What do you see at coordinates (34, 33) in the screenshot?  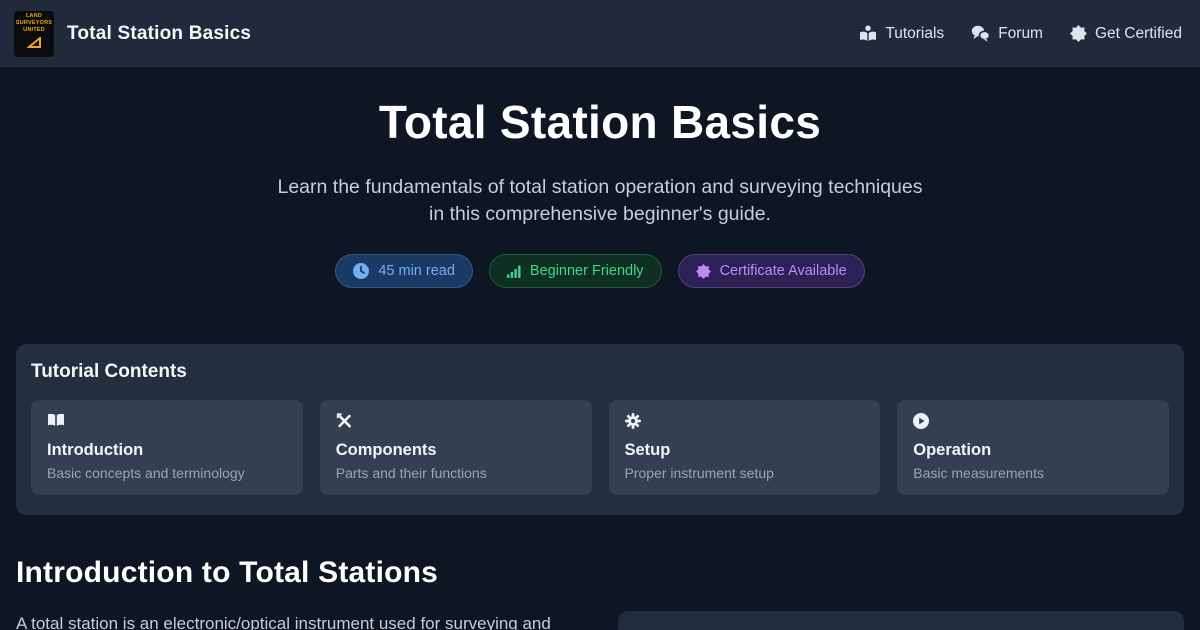 I see `site-logo: LAND SURVEYORS UNITED` at bounding box center [34, 33].